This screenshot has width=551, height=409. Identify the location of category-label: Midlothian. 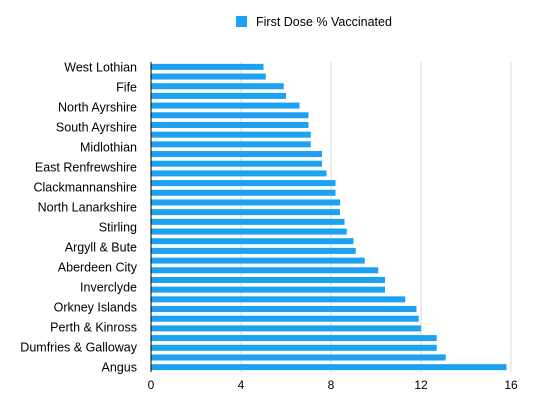
(108, 148).